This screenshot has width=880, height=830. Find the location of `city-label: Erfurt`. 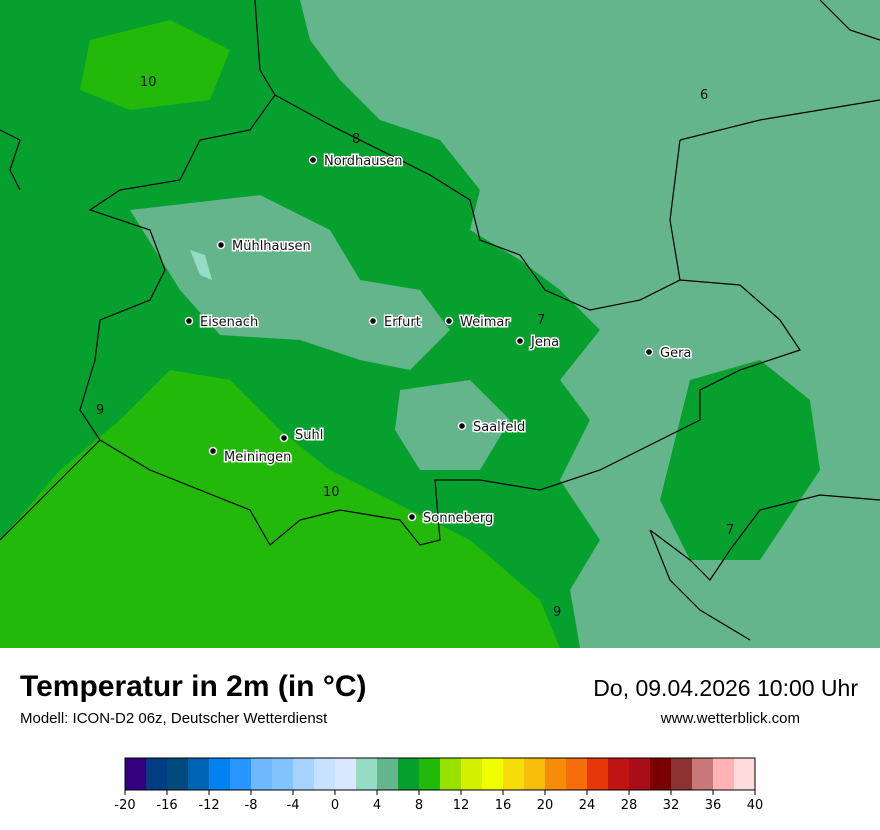

city-label: Erfurt is located at coordinates (402, 322).